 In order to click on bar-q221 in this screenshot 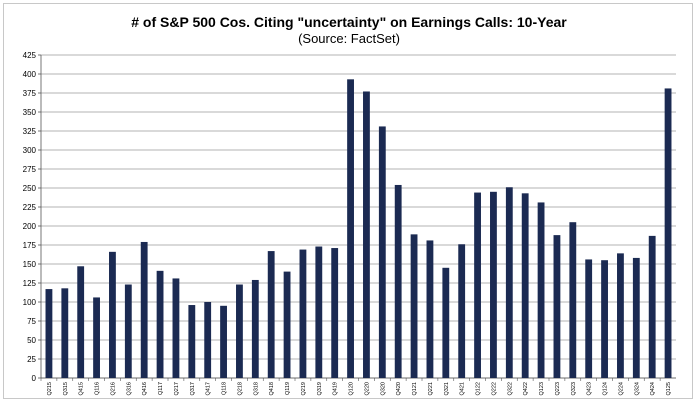, I will do `click(430, 309)`.